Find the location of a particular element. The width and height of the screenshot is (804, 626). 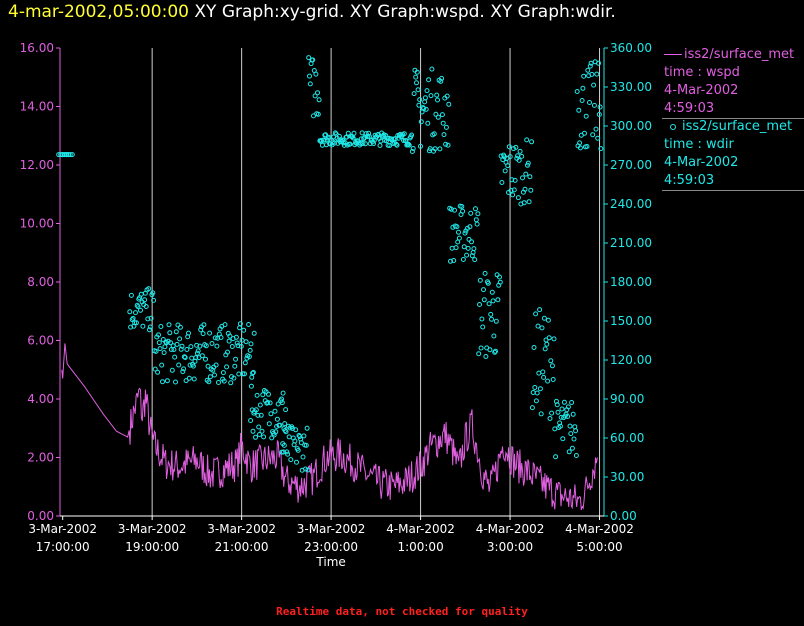

y-right-tick-label: 300.00 is located at coordinates (631, 126).